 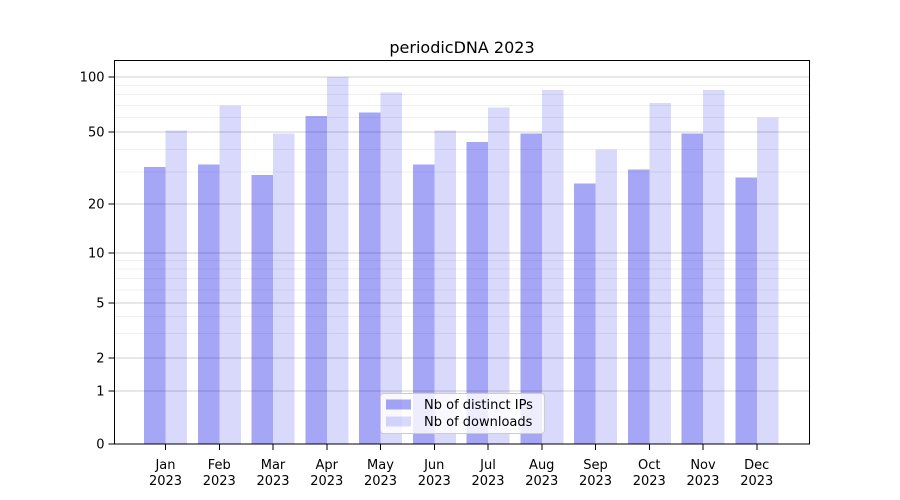 I want to click on legend-label: Nb of distinct IPs, so click(x=478, y=405).